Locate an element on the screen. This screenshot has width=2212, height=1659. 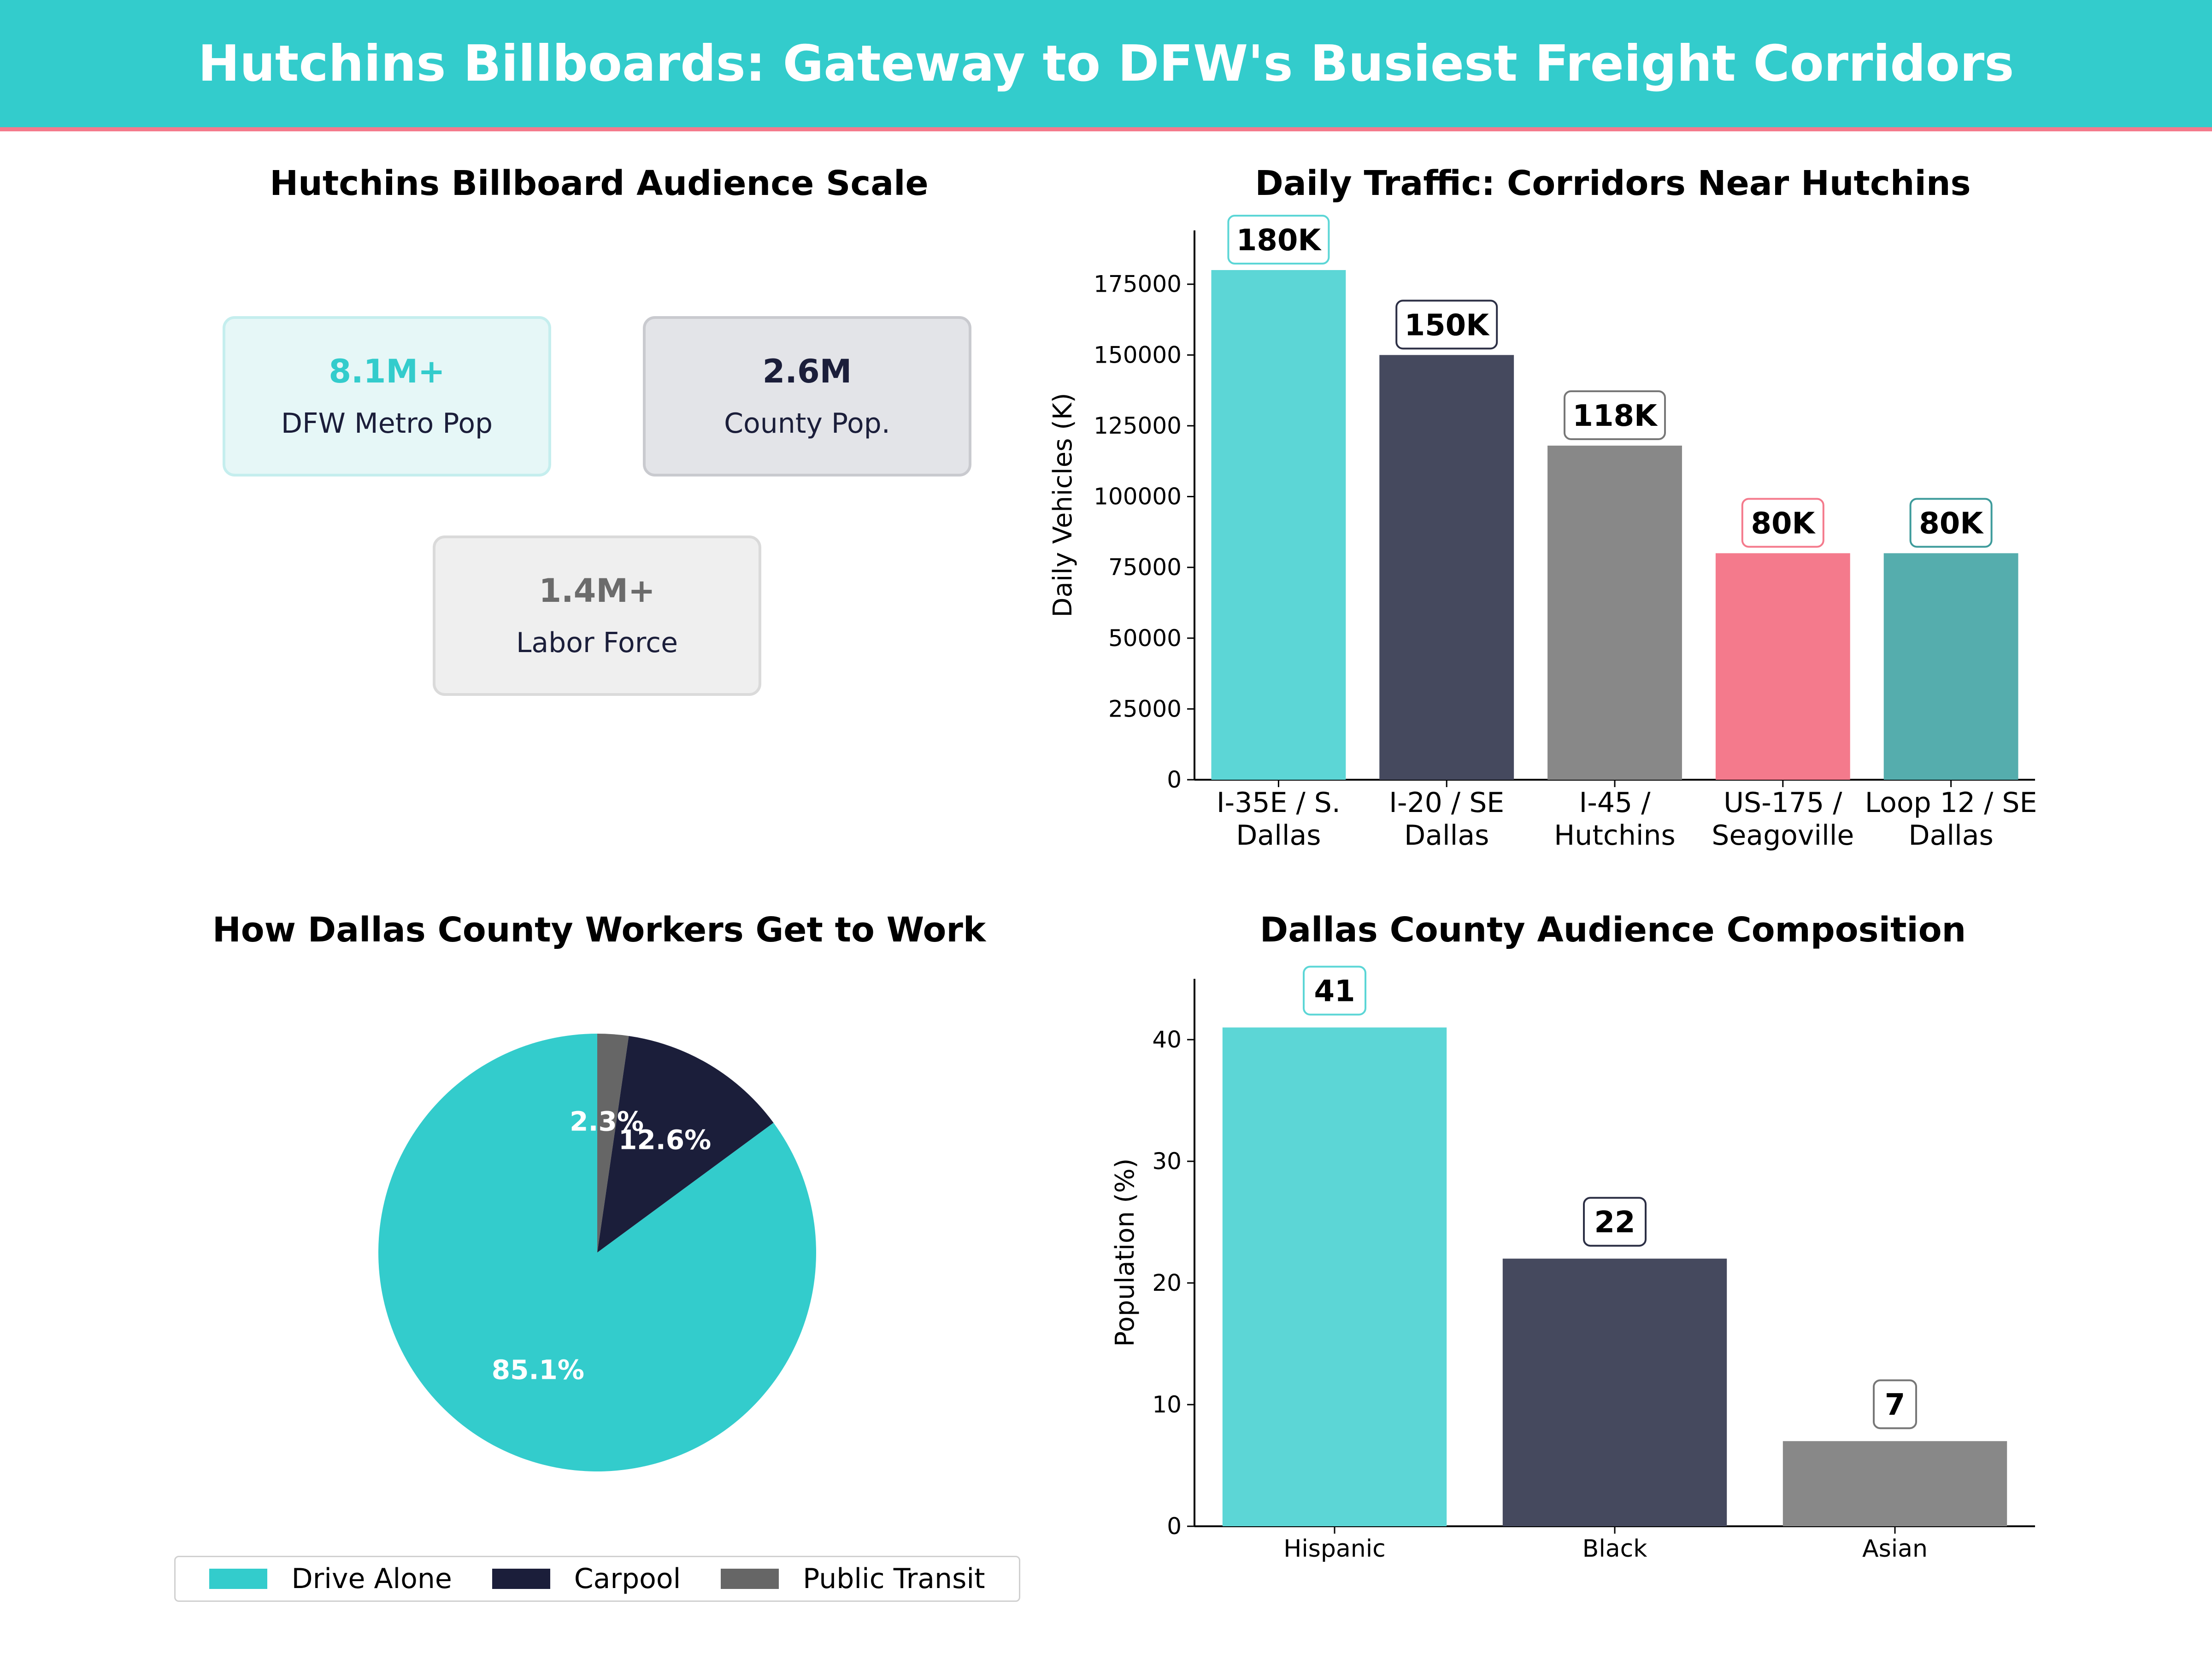
legend-item-carpool: Carpool is located at coordinates (586, 1579).